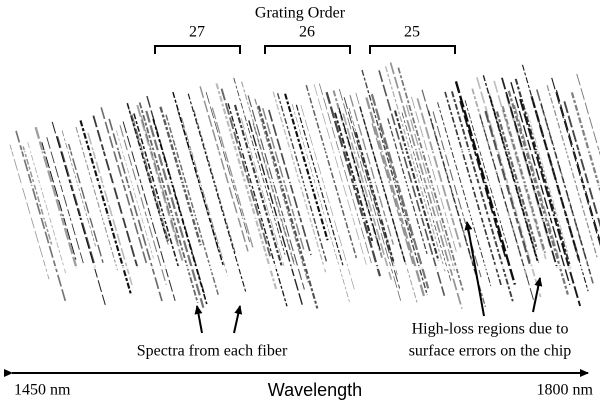 This screenshot has width=600, height=403. I want to click on annotation: Spectra from each fiber, so click(212, 351).